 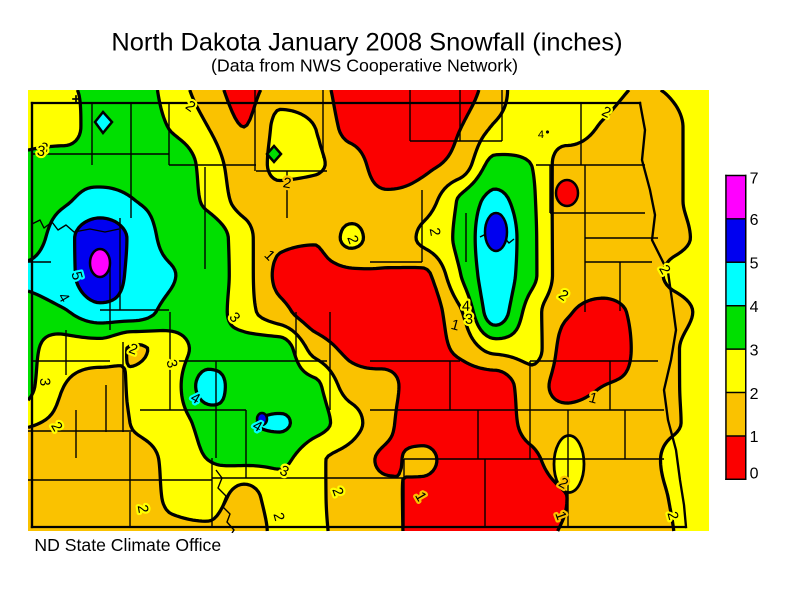 What do you see at coordinates (754, 264) in the screenshot?
I see `svg-text: 5` at bounding box center [754, 264].